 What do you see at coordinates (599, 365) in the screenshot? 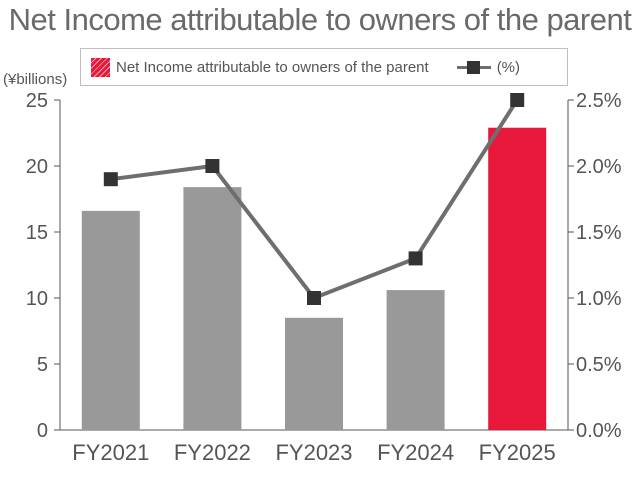
I see `y-right-tick-label: 0.5%` at bounding box center [599, 365].